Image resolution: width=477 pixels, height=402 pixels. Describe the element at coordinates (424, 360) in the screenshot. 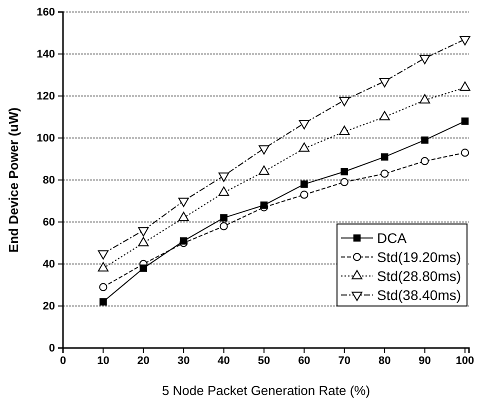

I see `x-tick-label: 90` at that location.